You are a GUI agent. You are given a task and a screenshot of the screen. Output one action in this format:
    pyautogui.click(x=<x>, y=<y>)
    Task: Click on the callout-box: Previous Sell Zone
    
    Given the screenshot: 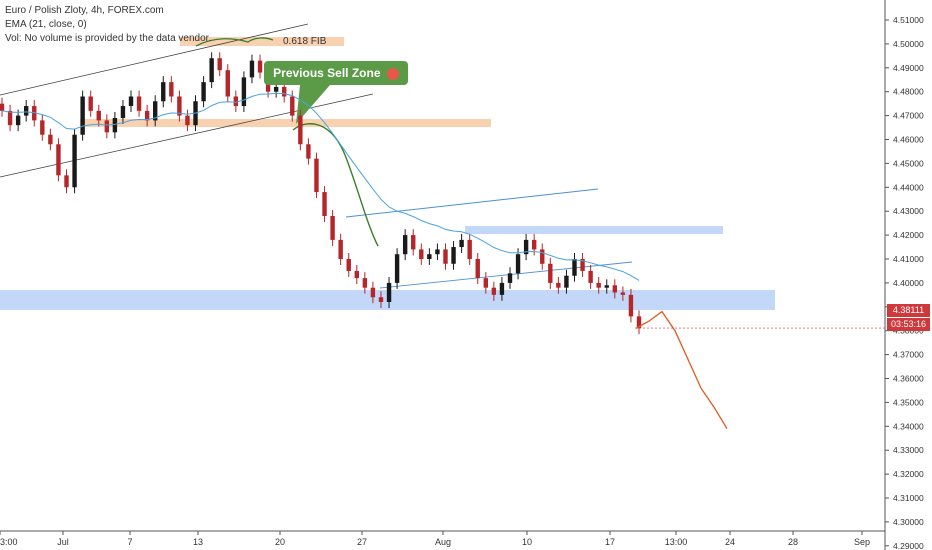 What is the action you would take?
    pyautogui.click(x=336, y=73)
    